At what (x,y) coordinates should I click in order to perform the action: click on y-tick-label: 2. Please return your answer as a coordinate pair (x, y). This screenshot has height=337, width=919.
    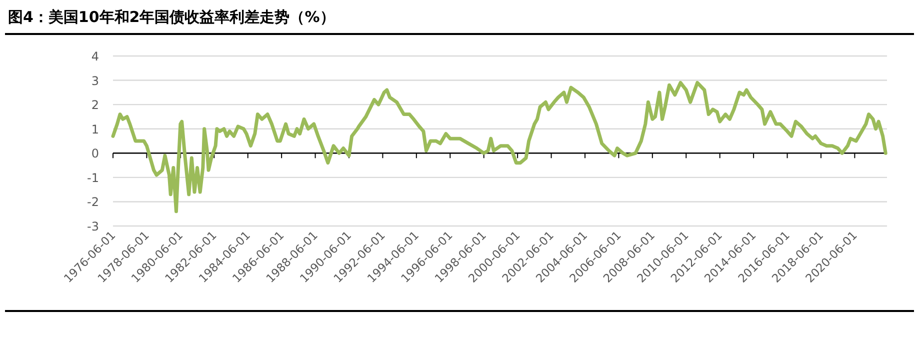
    Looking at the image, I should click on (95, 105).